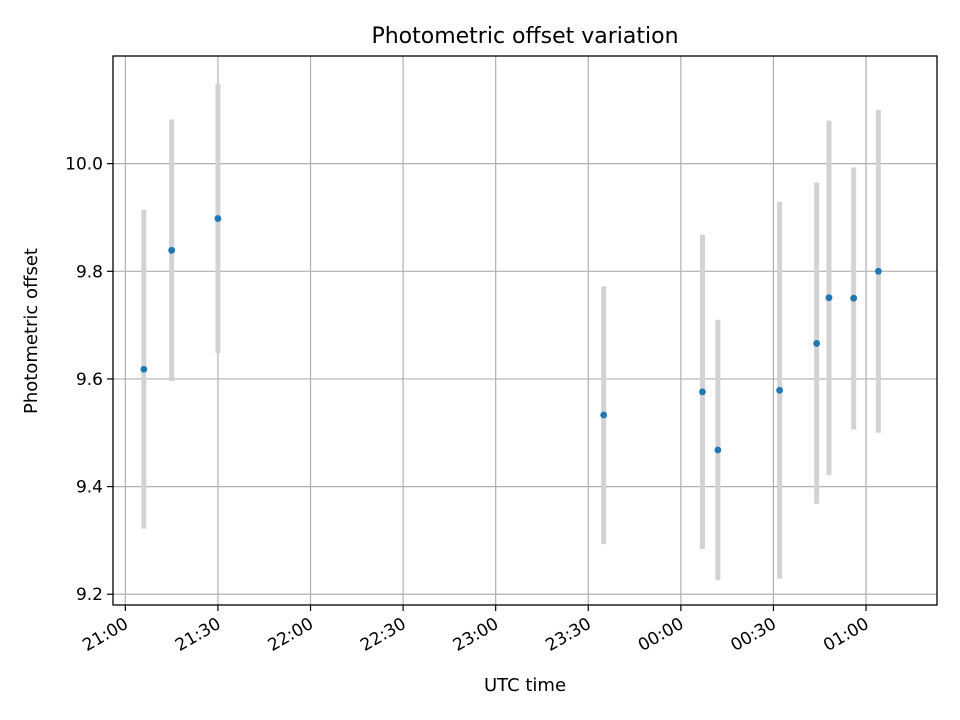 The height and width of the screenshot is (720, 960). I want to click on x-tick-label: 00:30, so click(753, 635).